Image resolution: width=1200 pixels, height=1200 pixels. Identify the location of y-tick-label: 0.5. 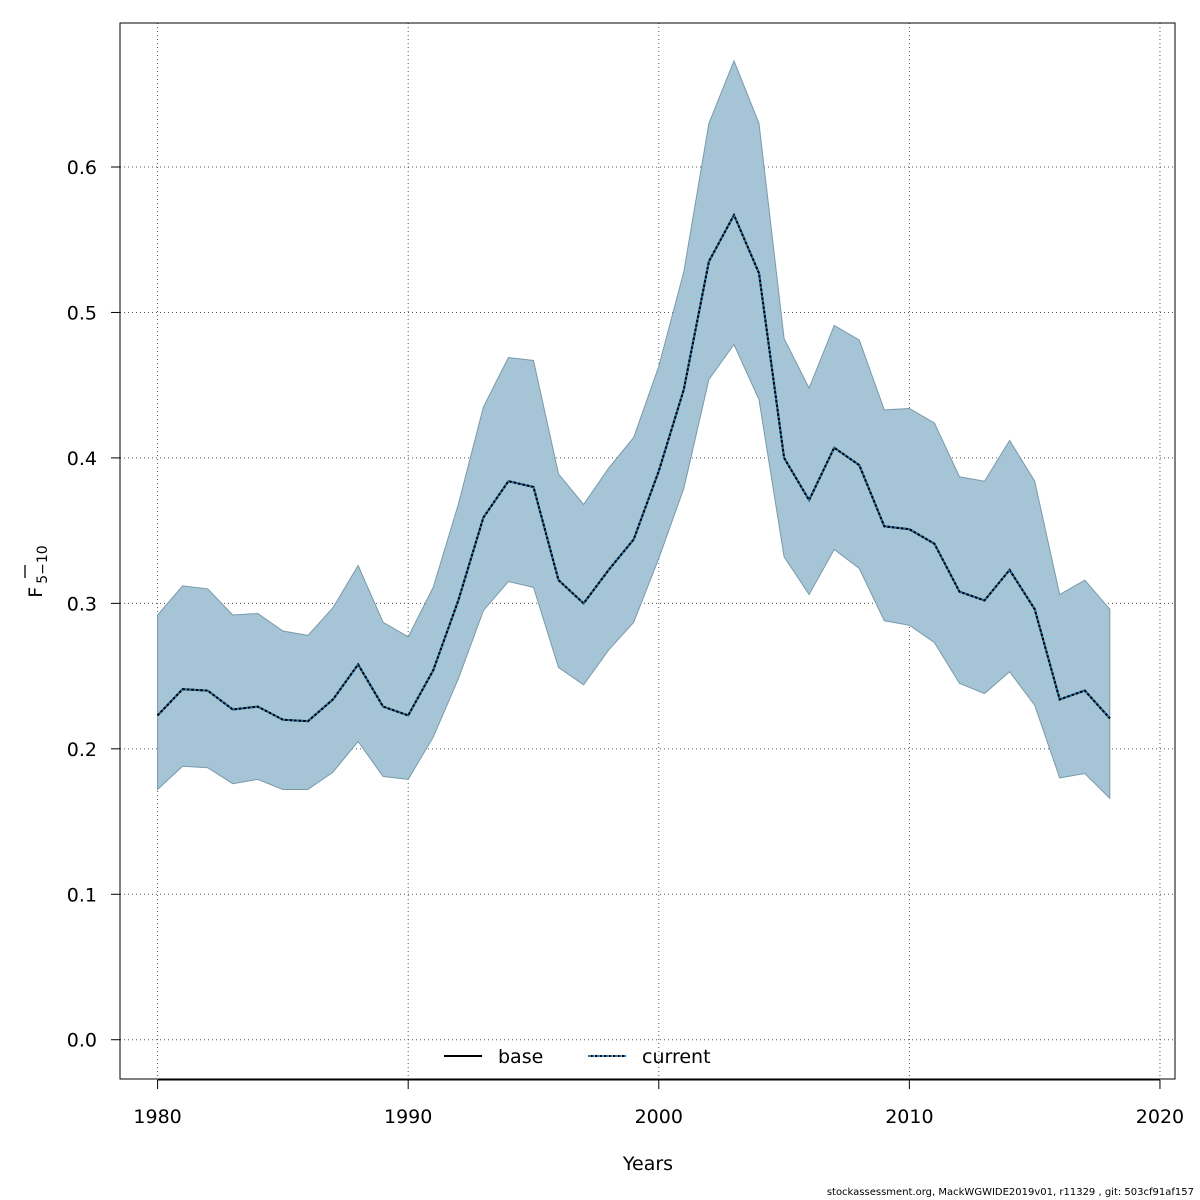
(82, 313).